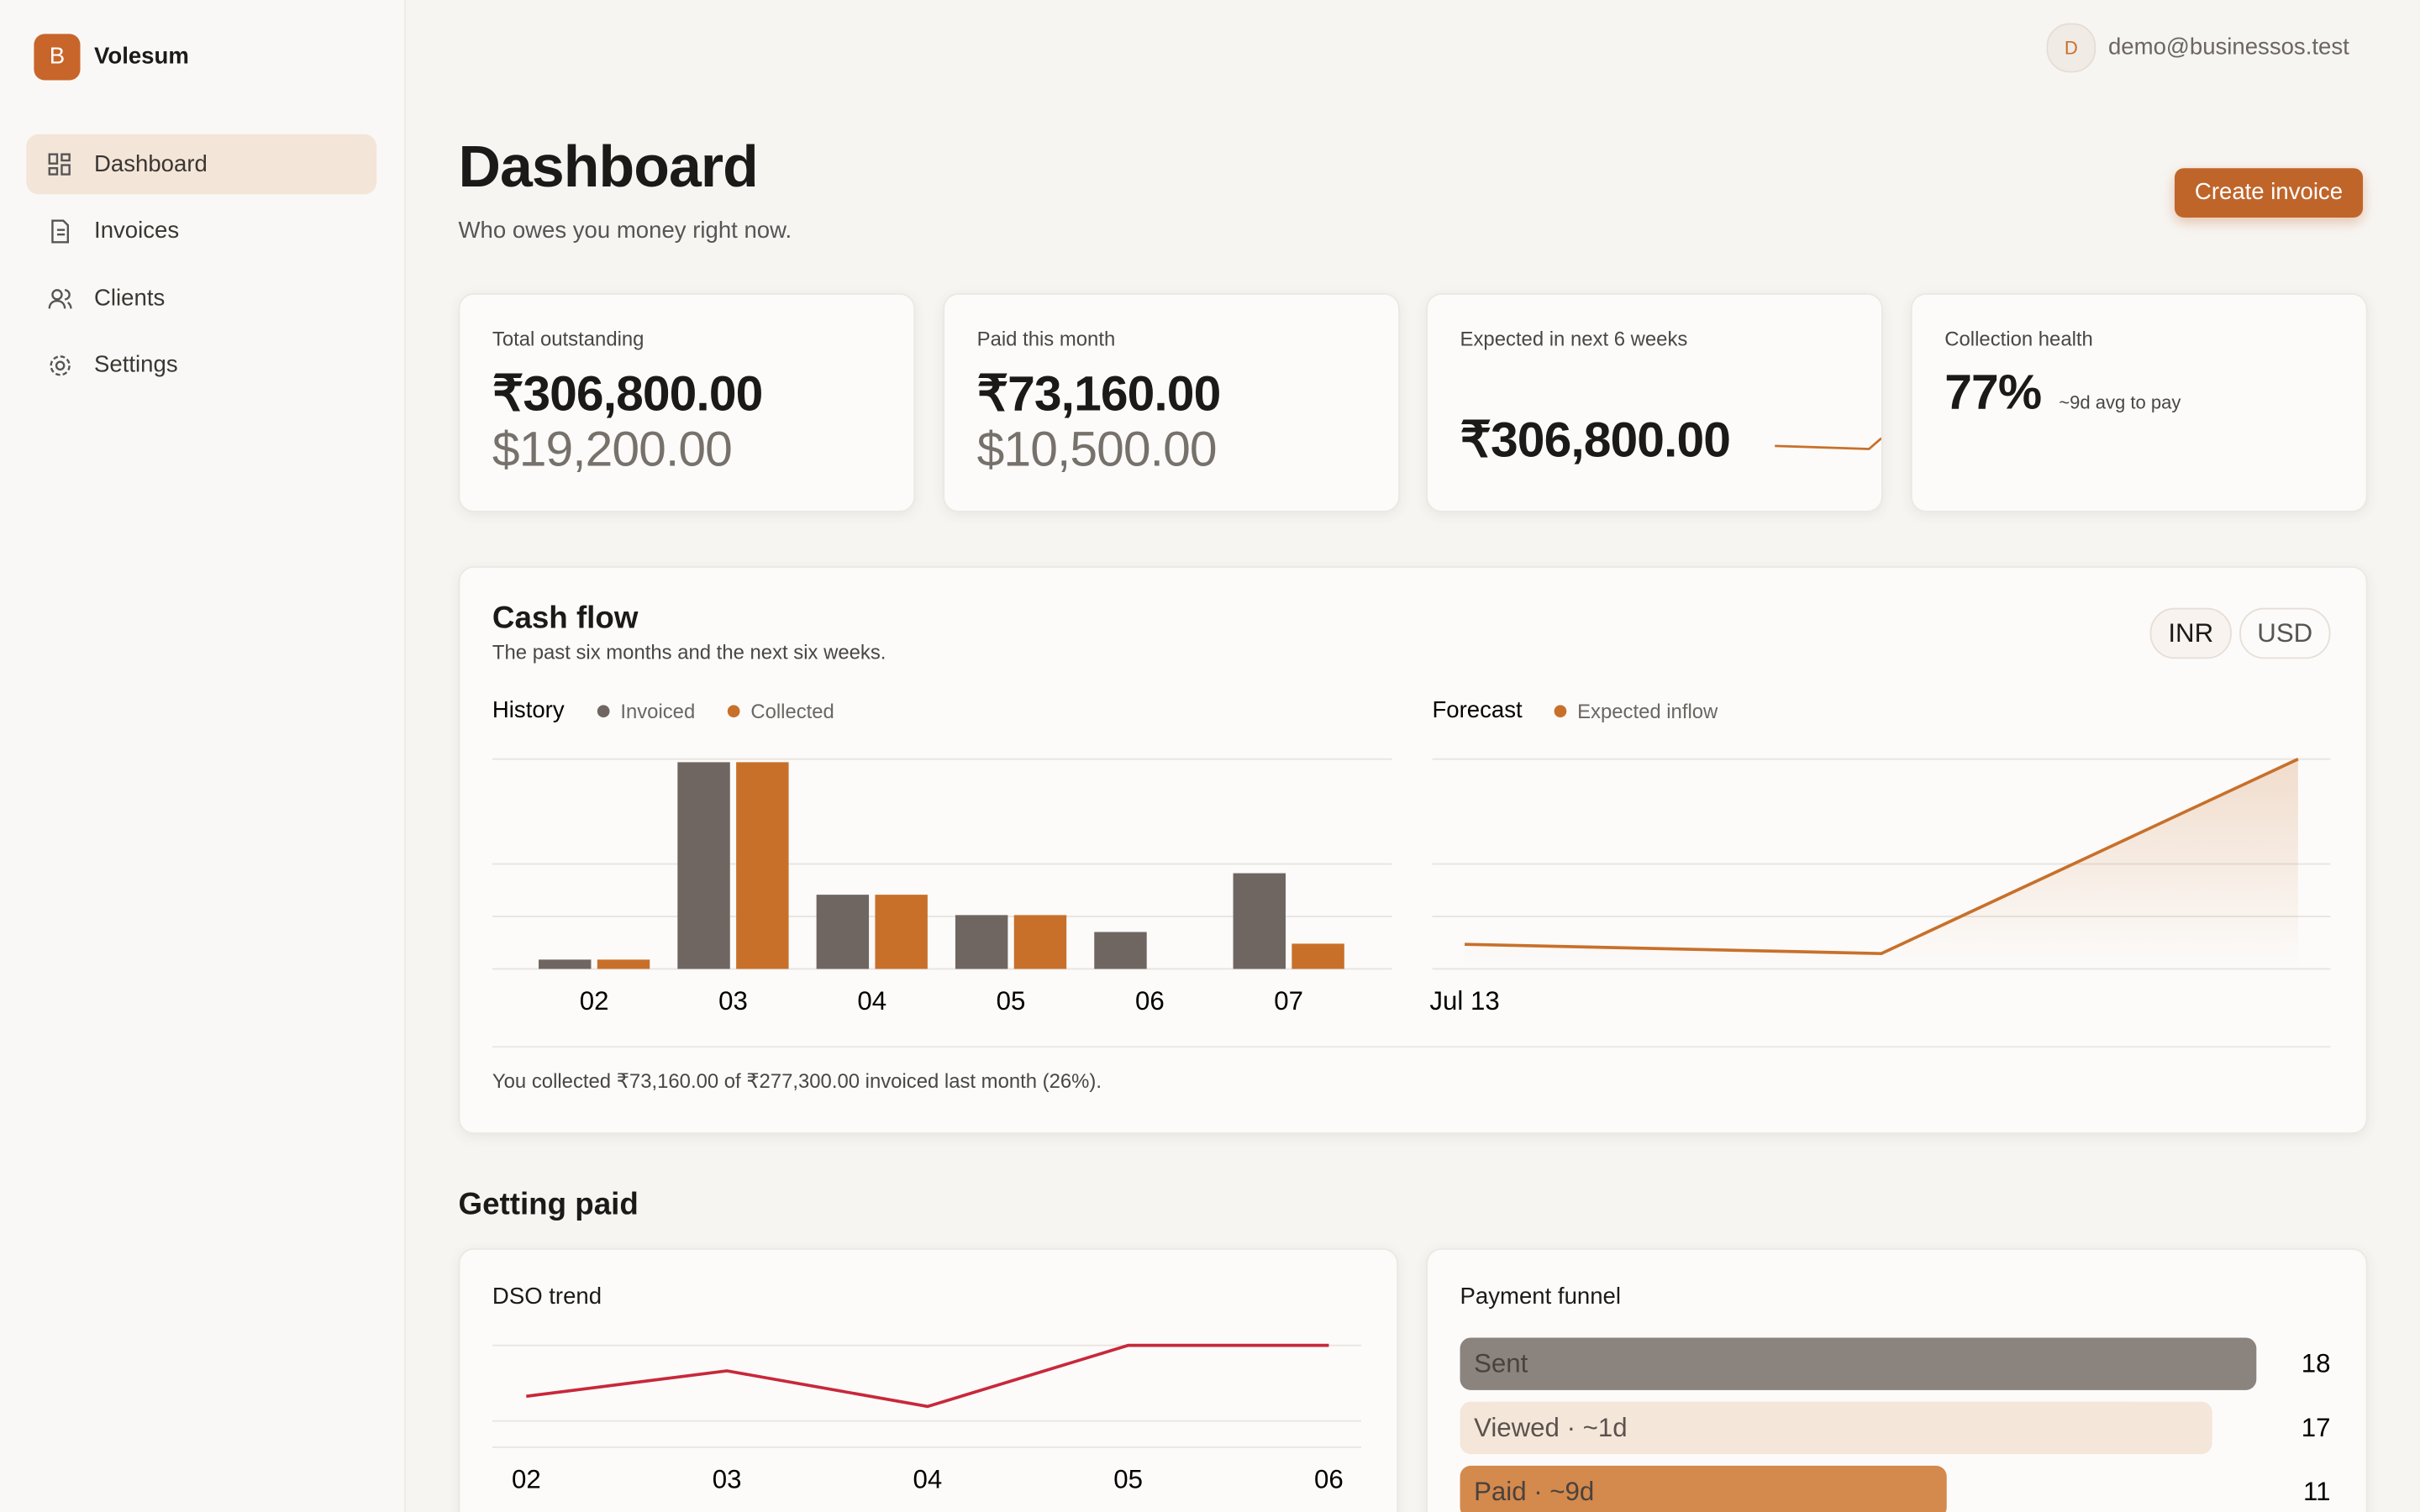  I want to click on card-title: Payment funnel, so click(1541, 1297).